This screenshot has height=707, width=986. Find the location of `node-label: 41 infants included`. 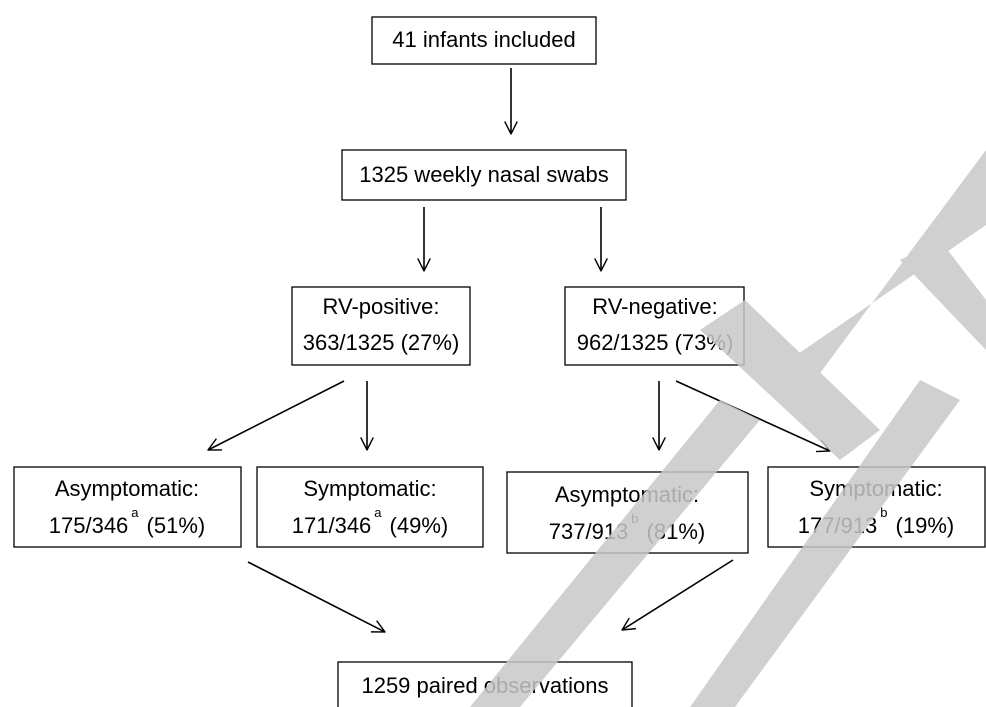

node-label: 41 infants included is located at coordinates (483, 39).